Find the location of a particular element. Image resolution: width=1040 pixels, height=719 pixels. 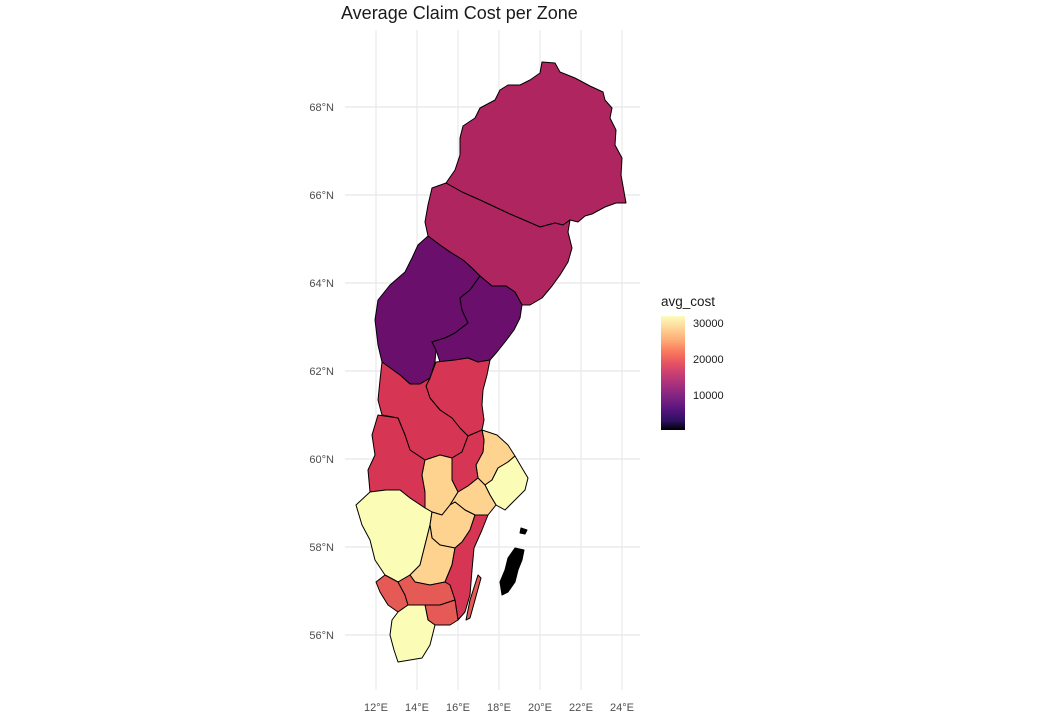

y-tick-label: 58°N is located at coordinates (321, 548).